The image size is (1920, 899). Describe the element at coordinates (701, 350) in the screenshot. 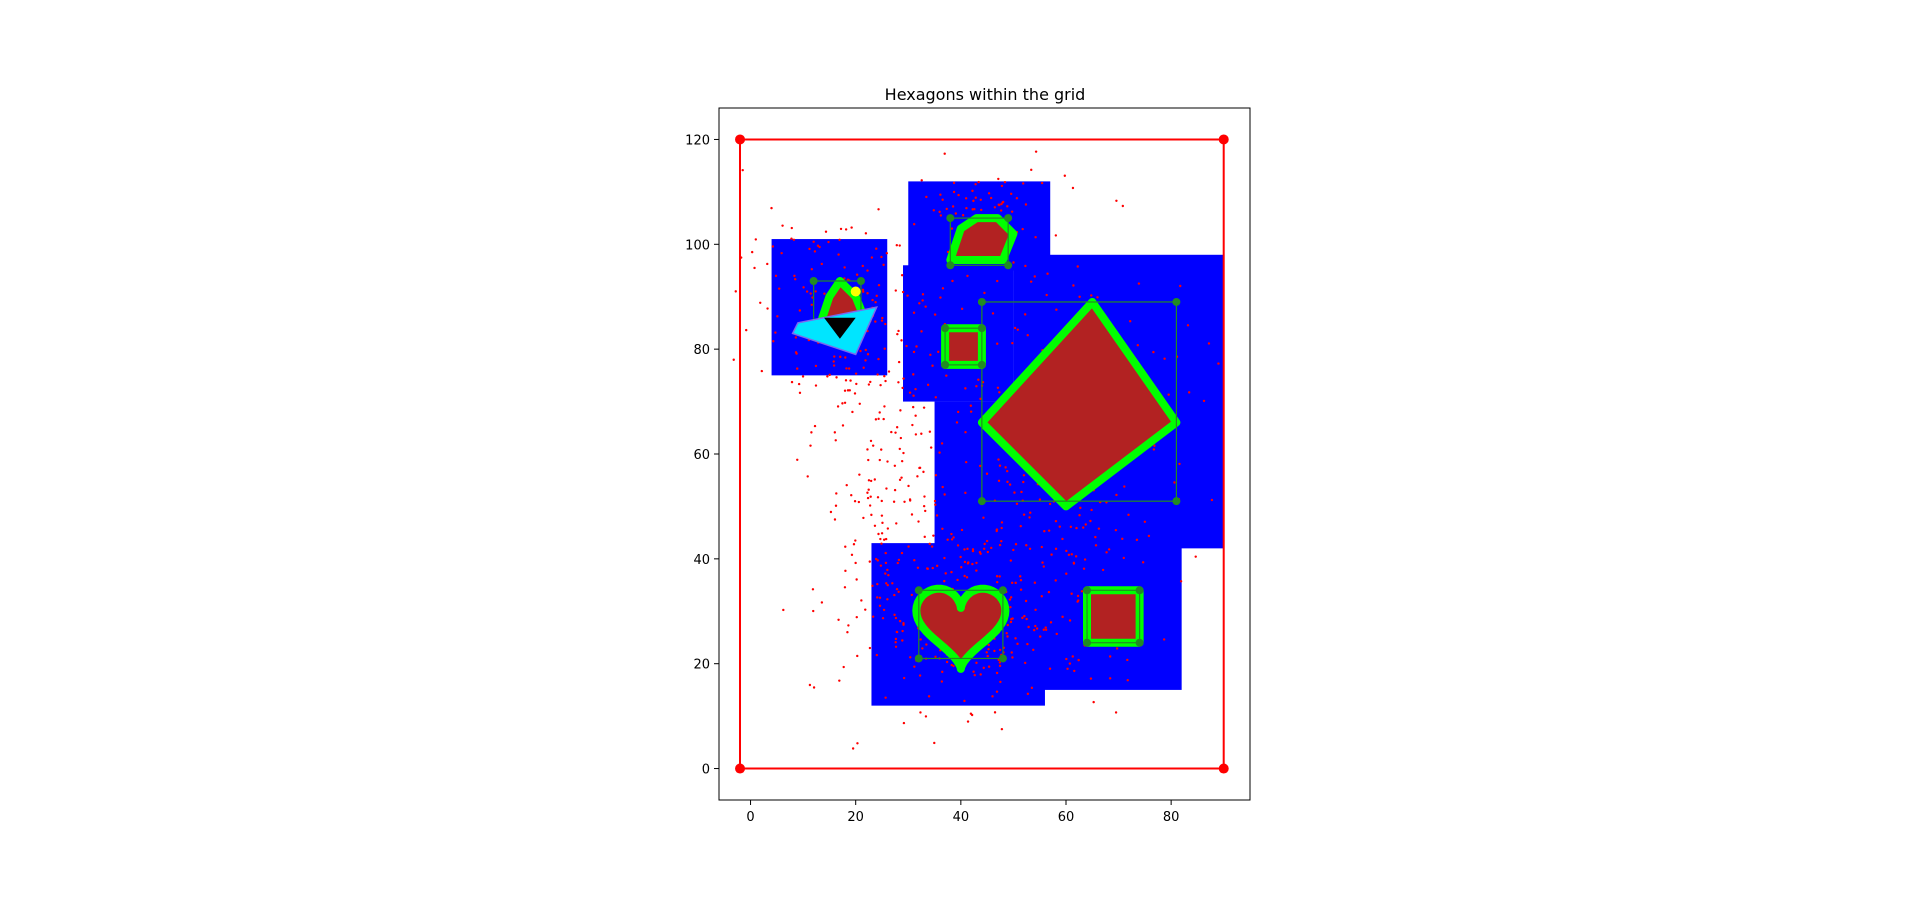

I see `y-tick-label: 80` at that location.